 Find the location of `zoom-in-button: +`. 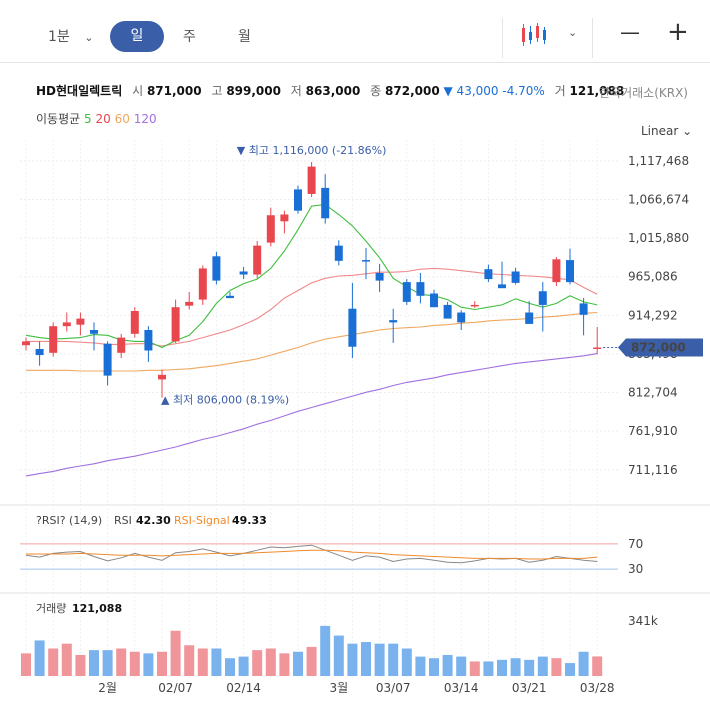

zoom-in-button: + is located at coordinates (678, 32).